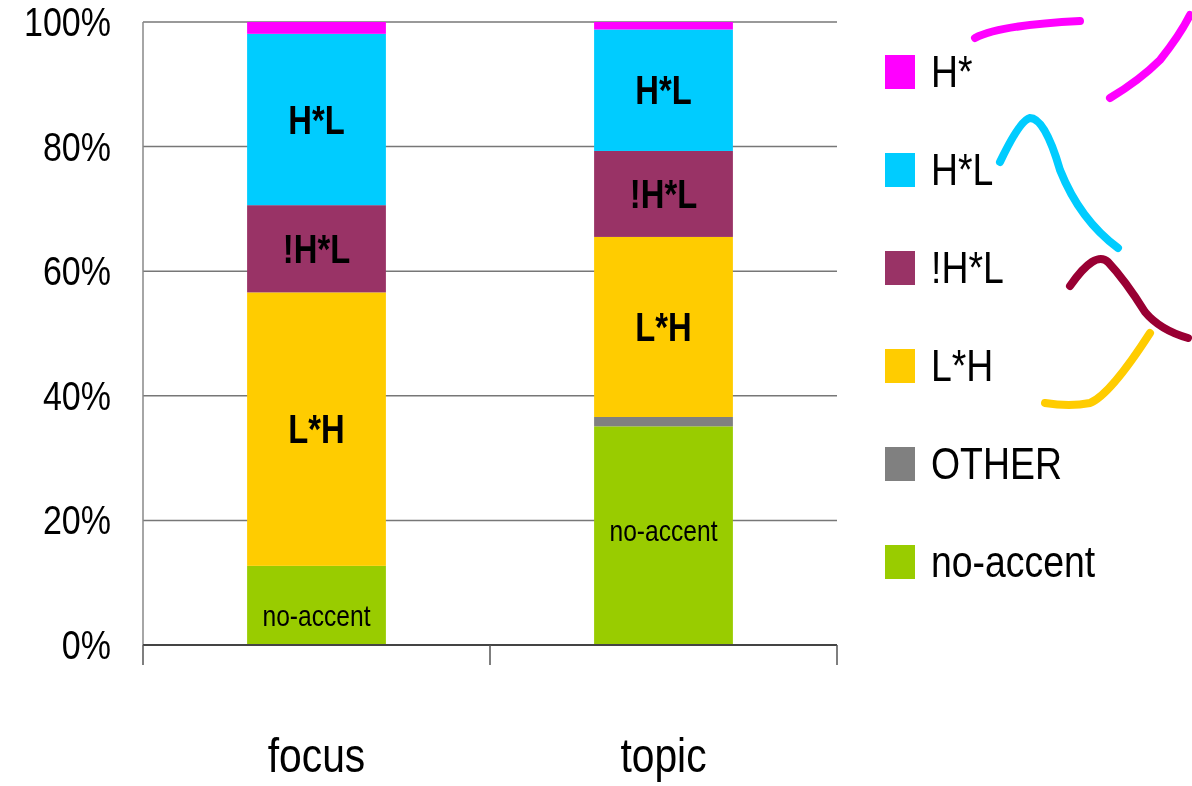 Image resolution: width=1192 pixels, height=786 pixels. What do you see at coordinates (962, 170) in the screenshot?
I see `legend-label: H*L` at bounding box center [962, 170].